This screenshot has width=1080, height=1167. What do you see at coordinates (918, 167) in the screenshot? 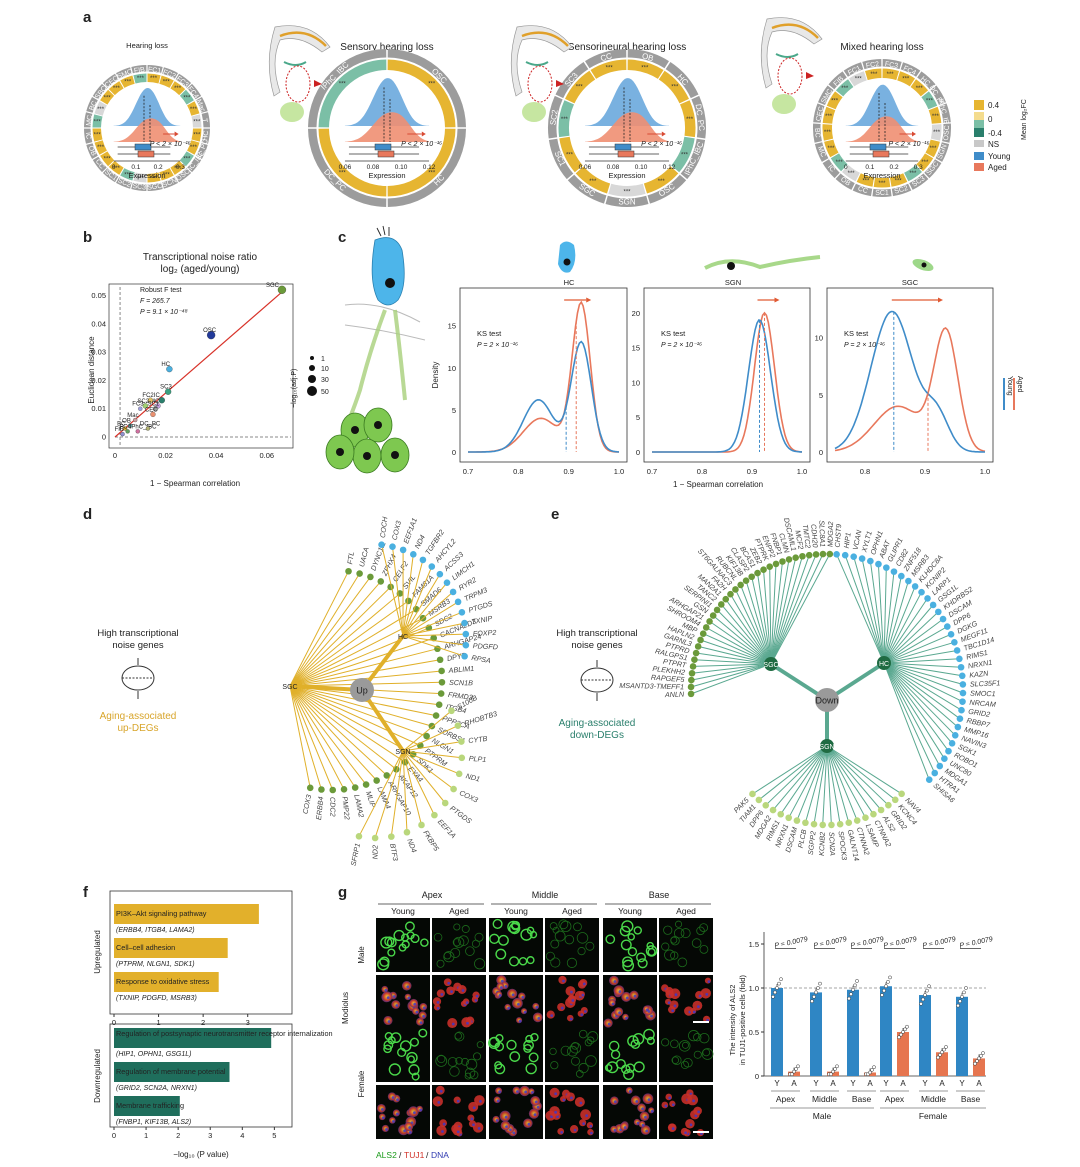
I see `ring-tick: 0.3` at bounding box center [918, 167].